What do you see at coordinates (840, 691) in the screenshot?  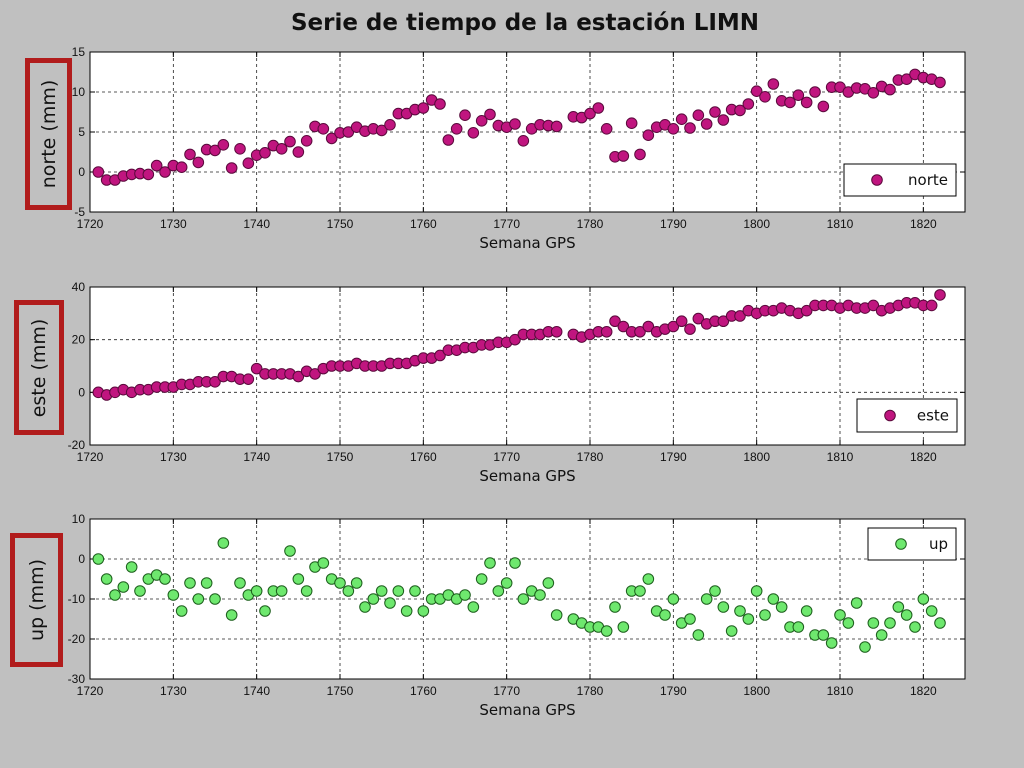 I see `x-tick-label: 1810` at bounding box center [840, 691].